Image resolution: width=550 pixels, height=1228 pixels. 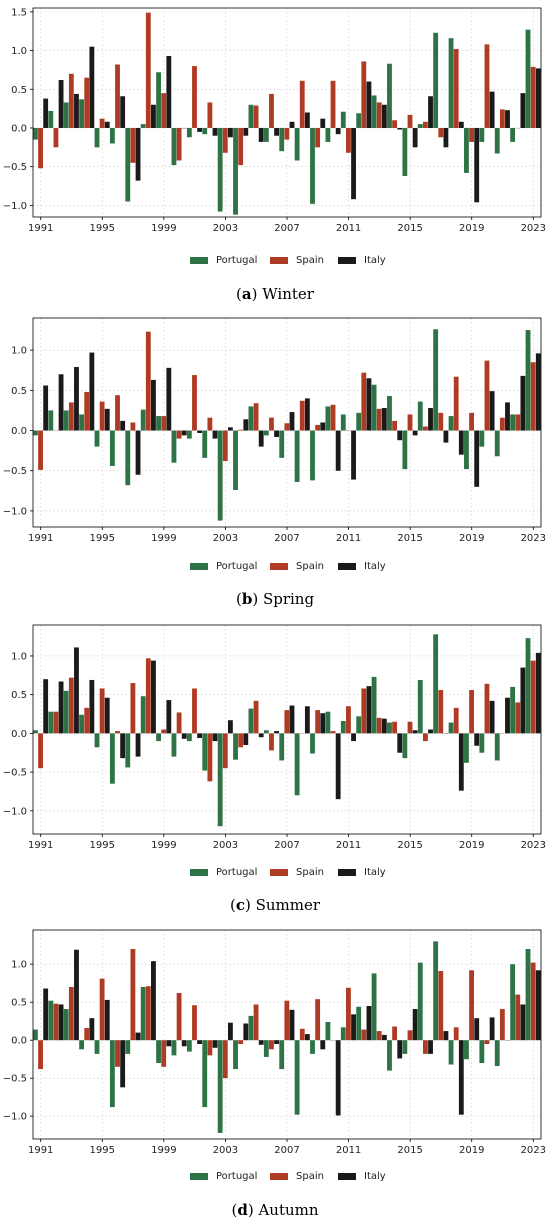 What do you see at coordinates (19, 965) in the screenshot?
I see `y-tick-label: 1.0` at bounding box center [19, 965].